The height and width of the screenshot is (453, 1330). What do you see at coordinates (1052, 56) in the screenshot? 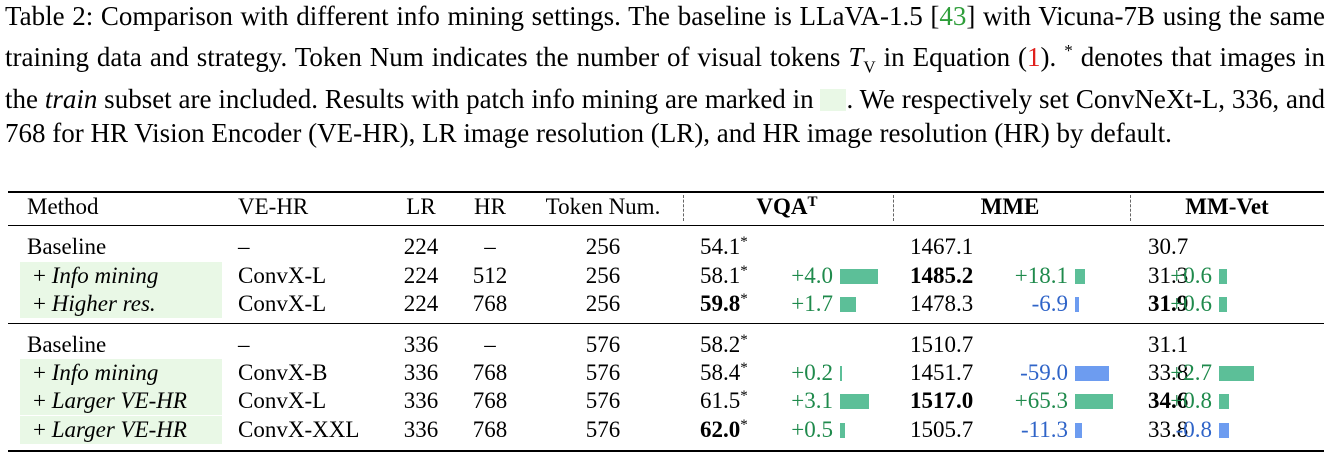
I see `caption-text: ).` at bounding box center [1052, 56].